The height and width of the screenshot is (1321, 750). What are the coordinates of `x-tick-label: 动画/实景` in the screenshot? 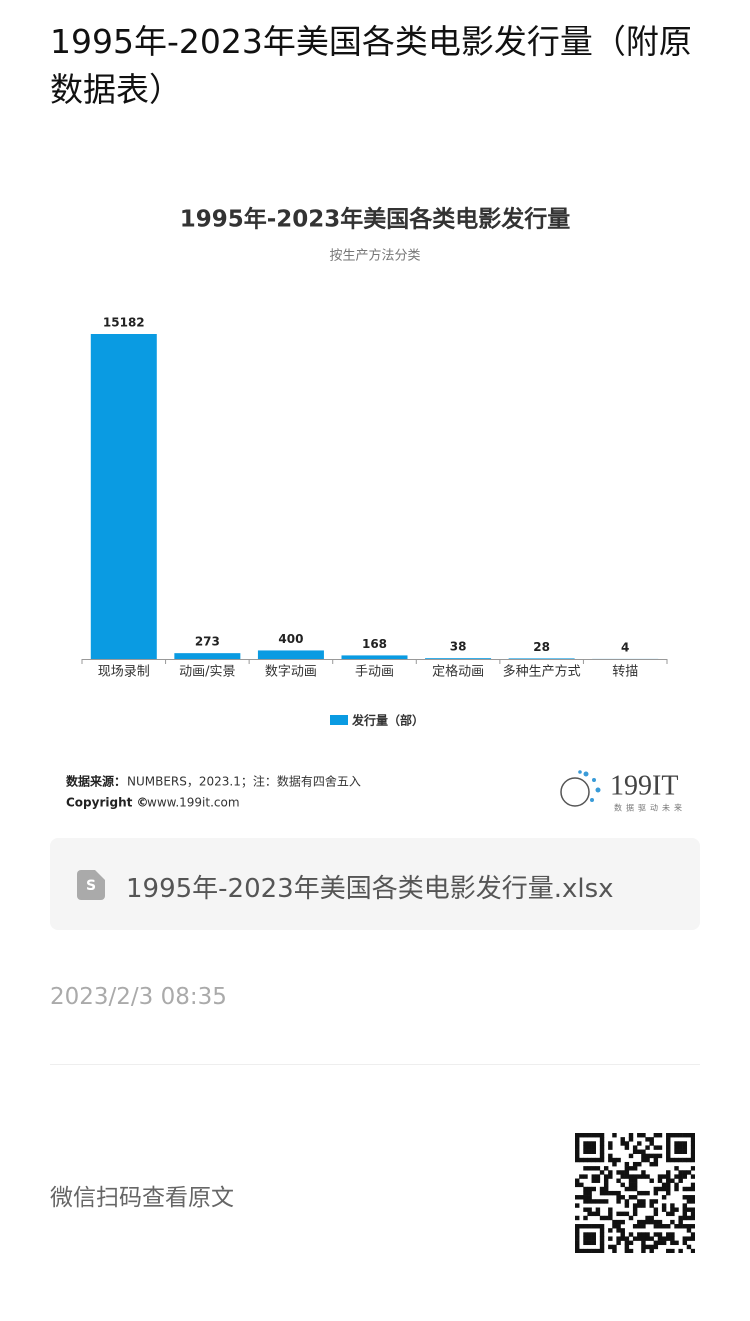 It's located at (207, 672).